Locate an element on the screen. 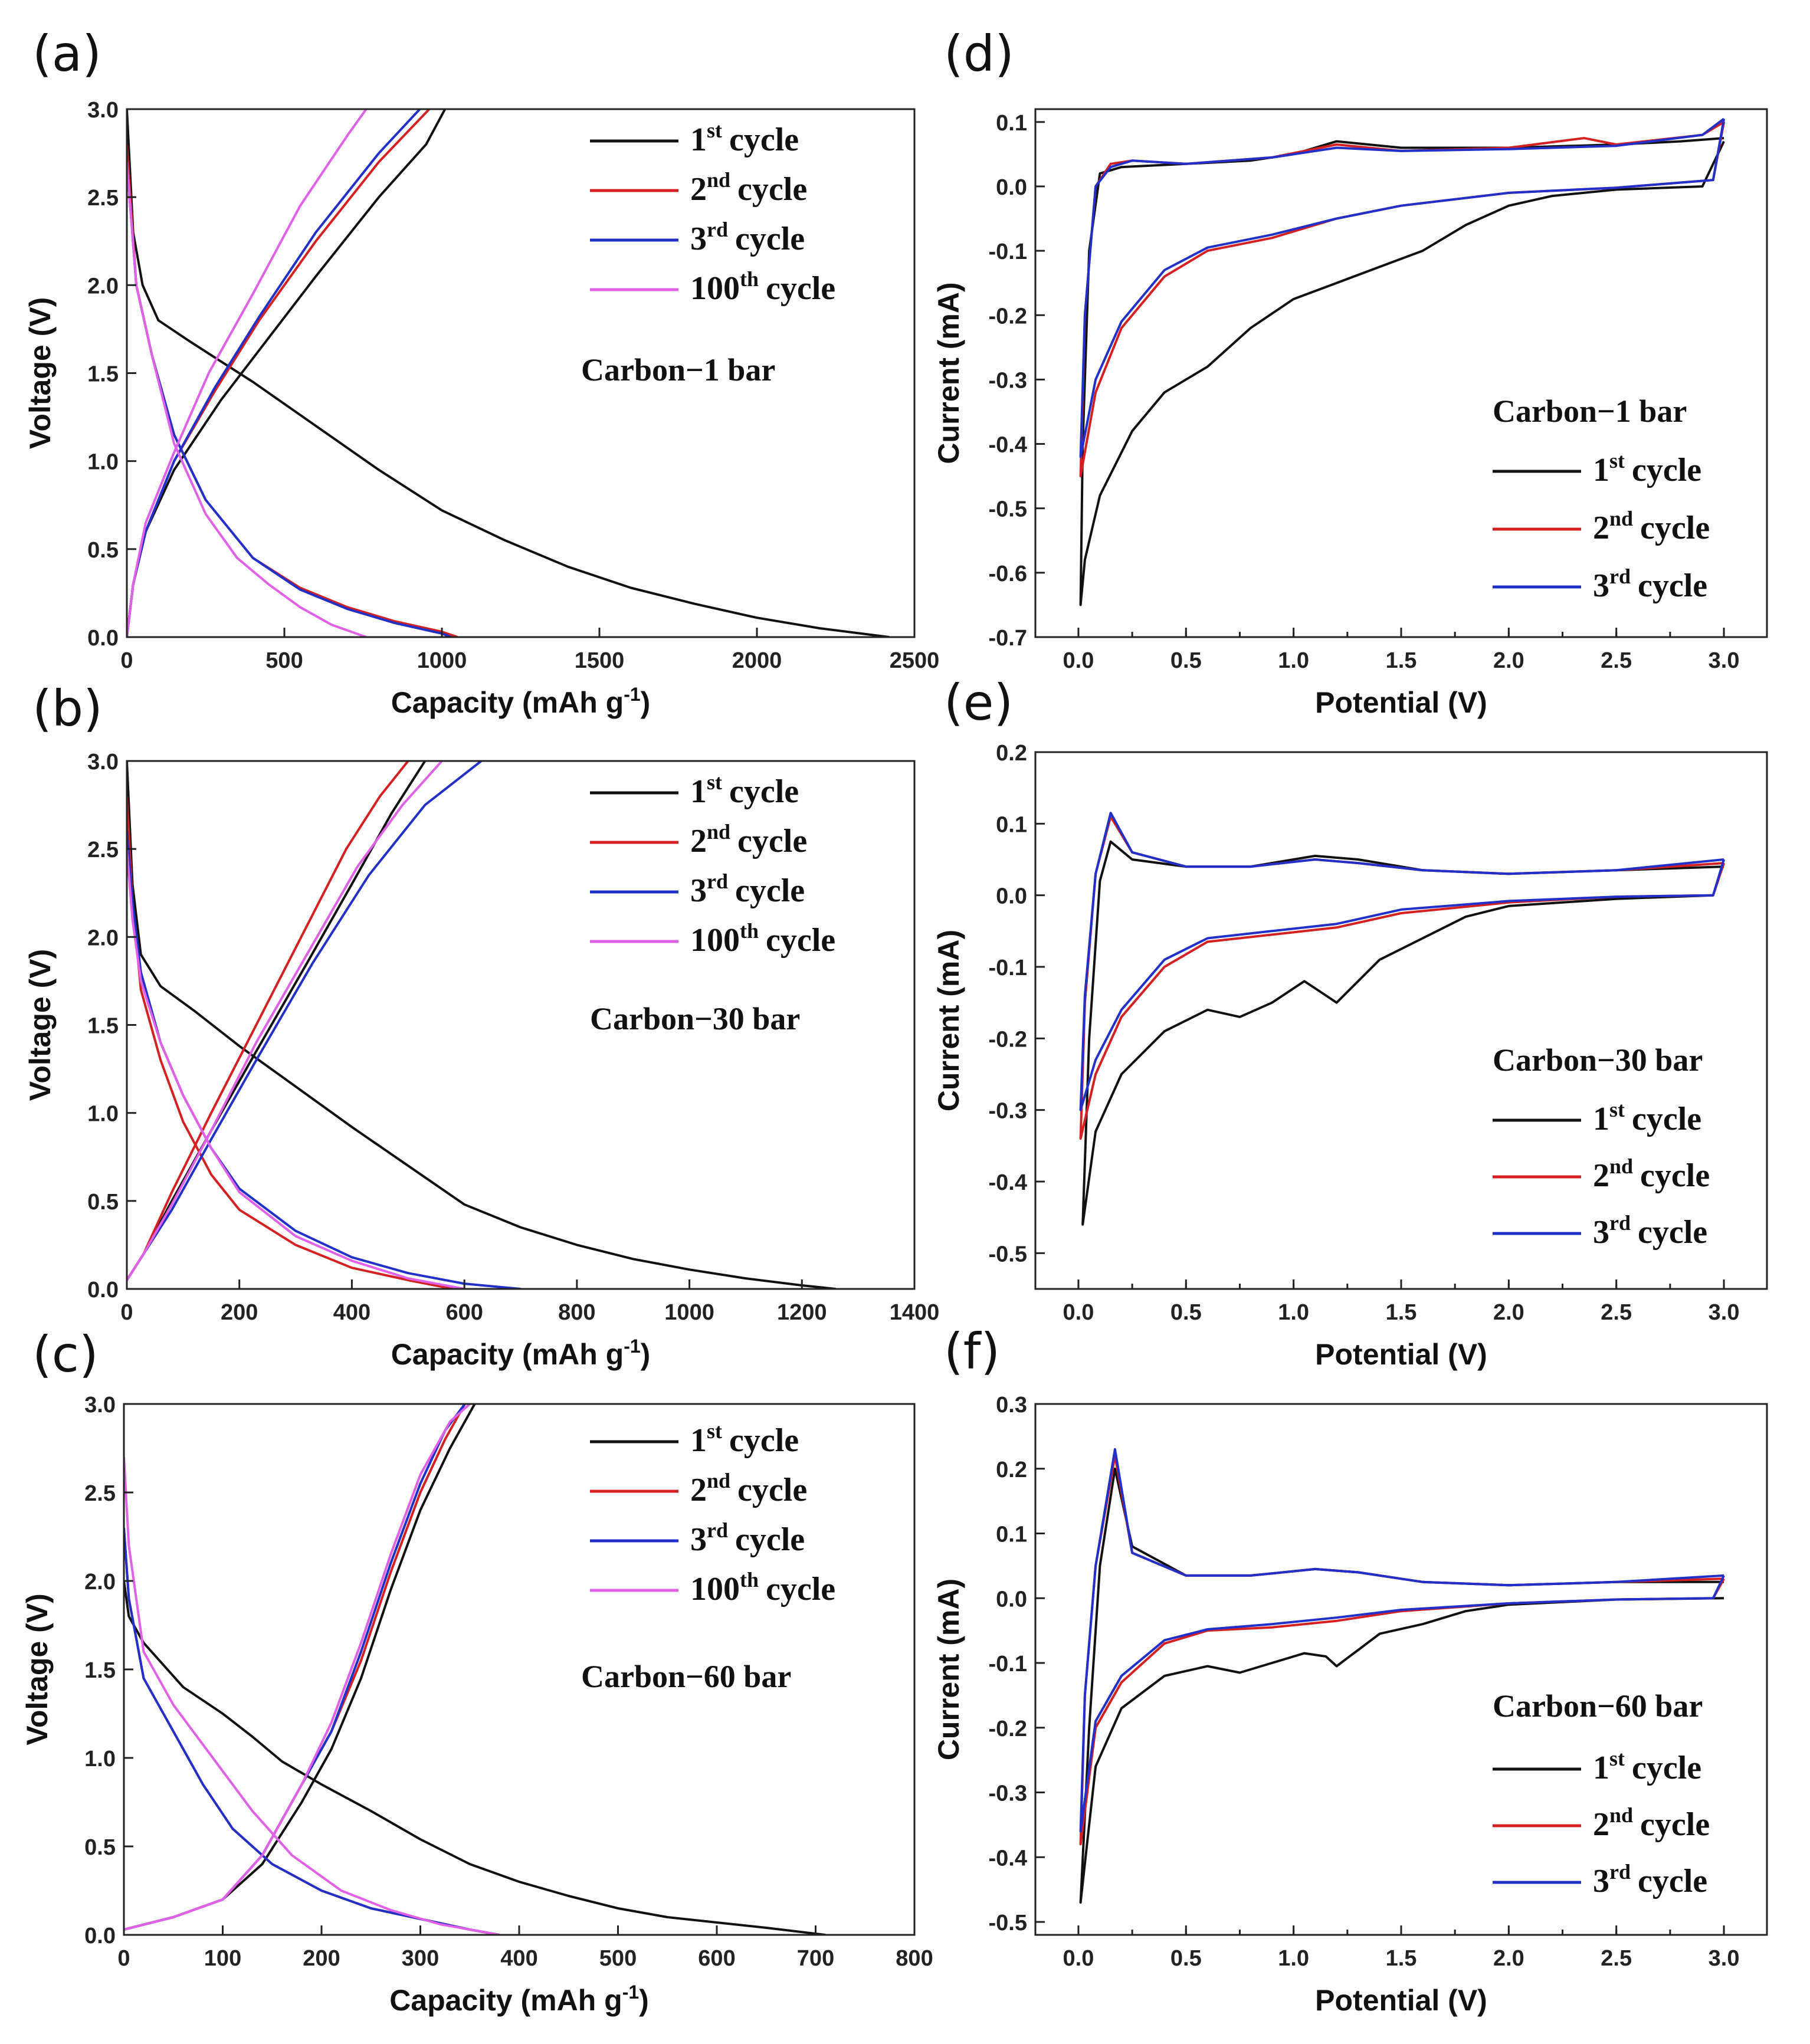 The image size is (1810, 2044). x-tick-label: 700 is located at coordinates (815, 1958).